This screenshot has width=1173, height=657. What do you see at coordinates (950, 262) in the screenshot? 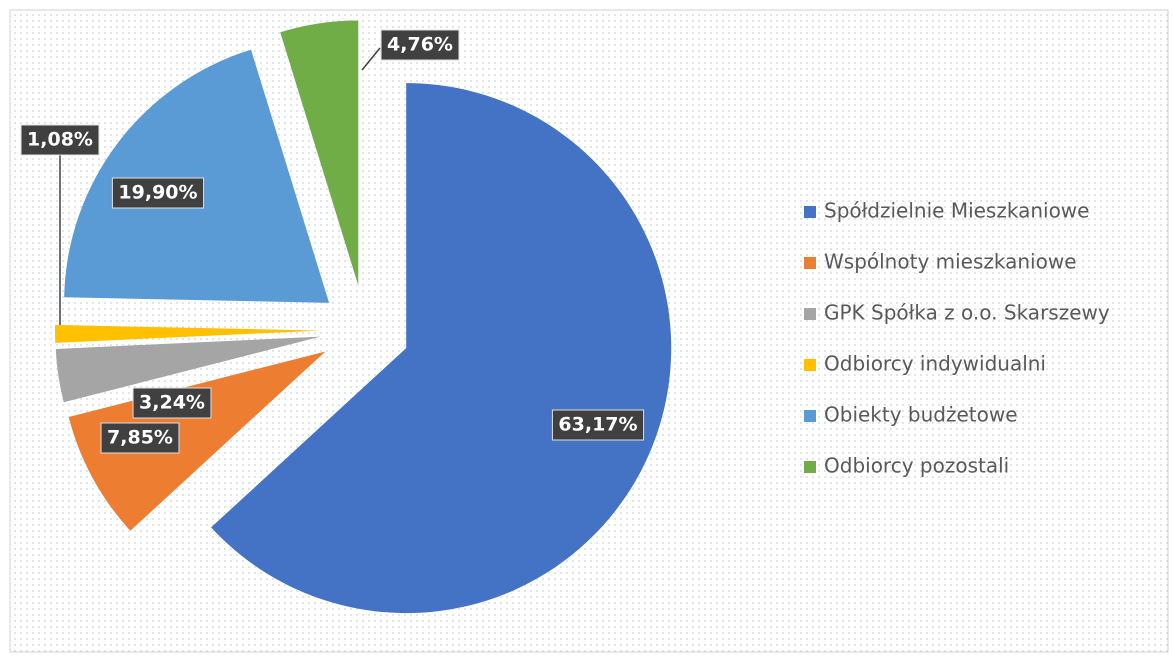
I see `legend-label: Wspólnoty mieszkaniowe` at bounding box center [950, 262].